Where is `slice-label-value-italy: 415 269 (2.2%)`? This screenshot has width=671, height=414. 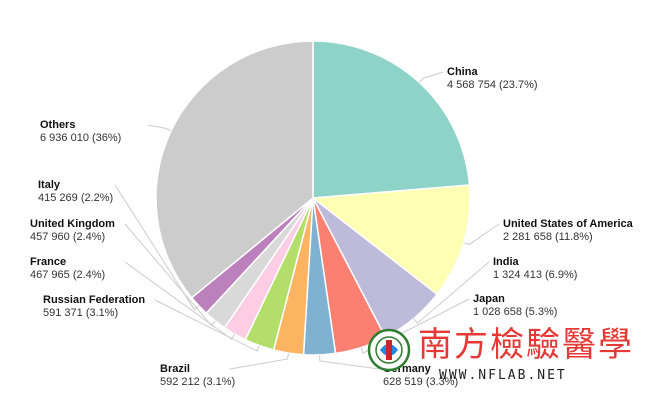
slice-label-value-italy: 415 269 (2.2%) is located at coordinates (75, 198).